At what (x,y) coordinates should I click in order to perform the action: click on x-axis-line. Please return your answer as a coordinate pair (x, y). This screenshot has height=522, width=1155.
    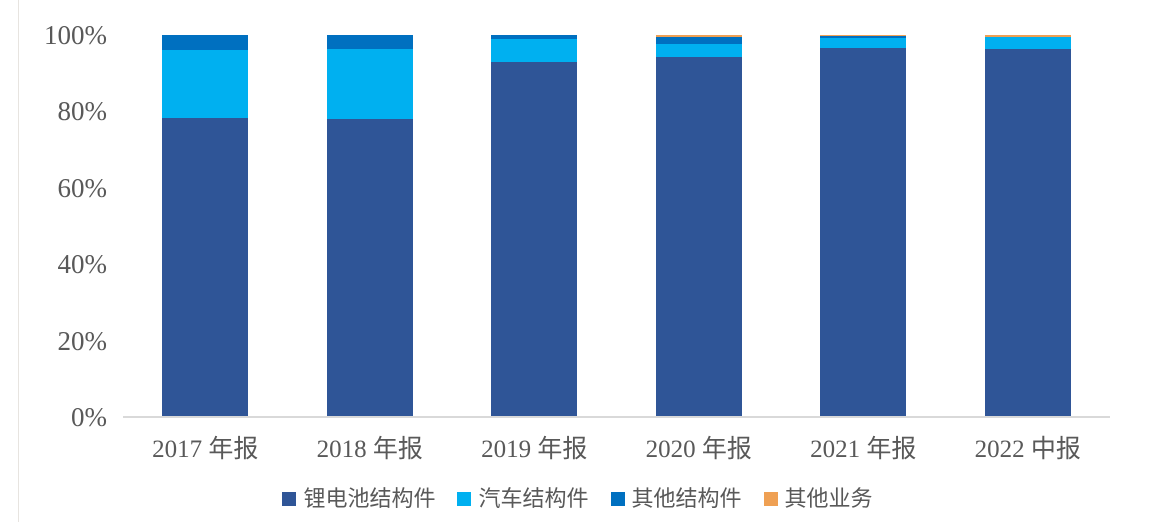
    Looking at the image, I should click on (616, 417).